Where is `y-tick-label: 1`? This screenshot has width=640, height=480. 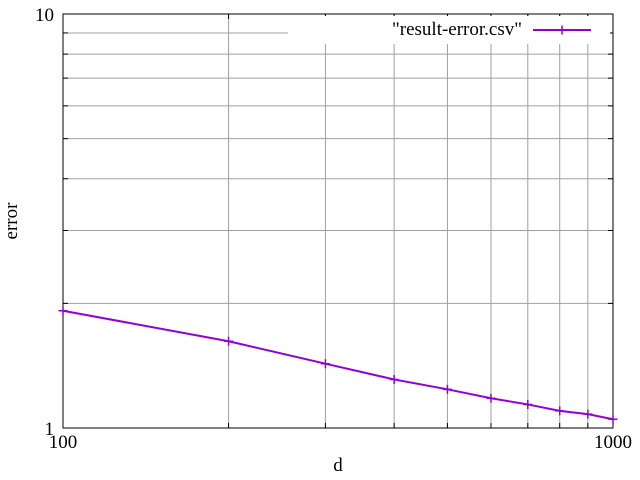 y-tick-label: 1 is located at coordinates (50, 429).